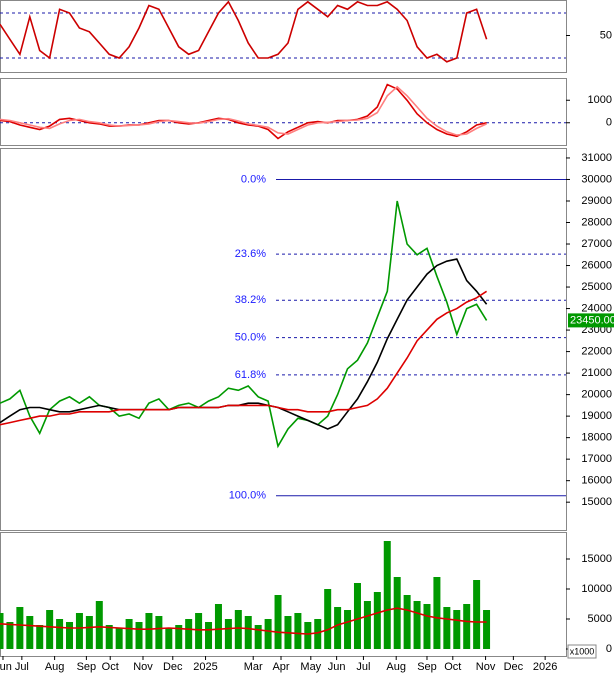  Describe the element at coordinates (253, 667) in the screenshot. I see `x-tick-label: Mar` at that location.